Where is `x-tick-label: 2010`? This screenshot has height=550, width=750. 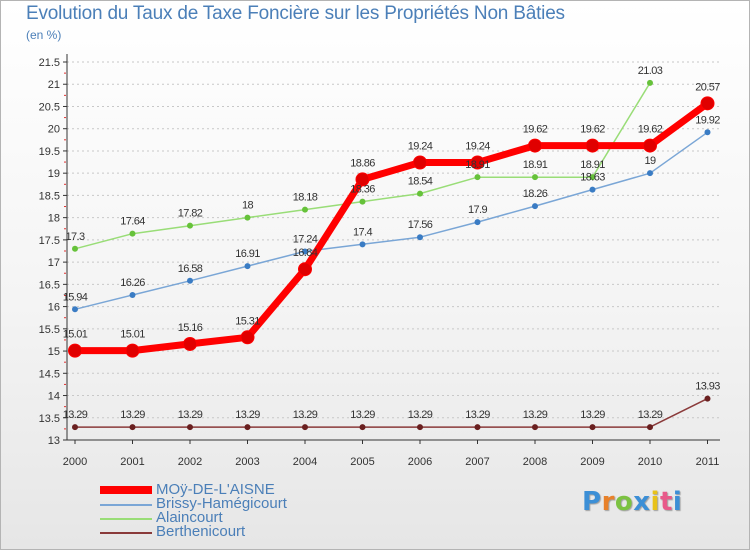
x-tick-label: 2010 is located at coordinates (650, 462).